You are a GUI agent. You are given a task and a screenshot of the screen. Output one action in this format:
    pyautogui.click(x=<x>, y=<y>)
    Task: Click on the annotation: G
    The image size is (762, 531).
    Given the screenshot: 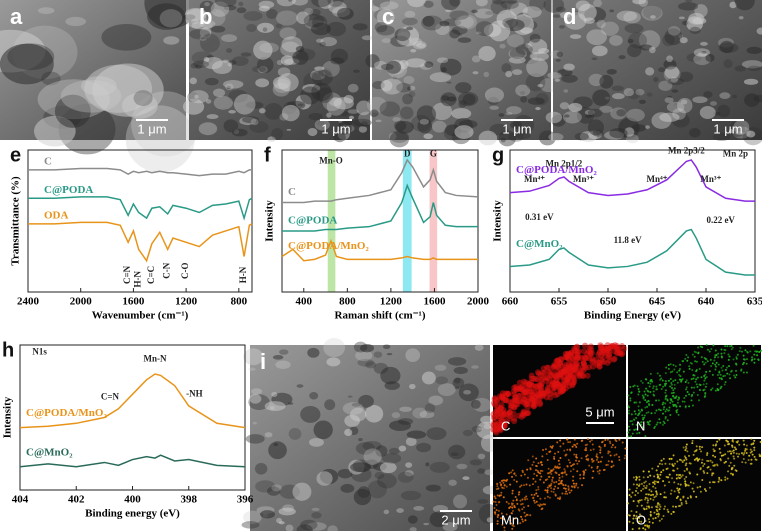 What is the action you would take?
    pyautogui.click(x=433, y=153)
    